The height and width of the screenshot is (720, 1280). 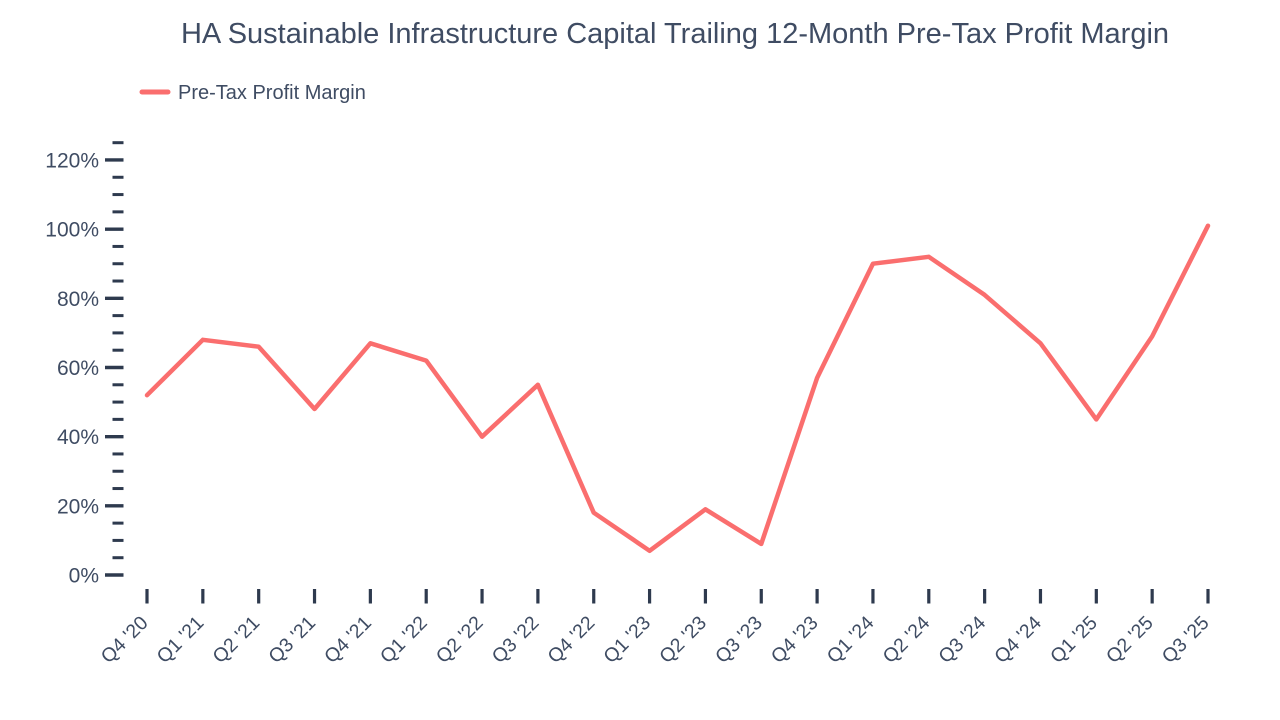 What do you see at coordinates (1130, 640) in the screenshot?
I see `x-tick-label: Q2 '25` at bounding box center [1130, 640].